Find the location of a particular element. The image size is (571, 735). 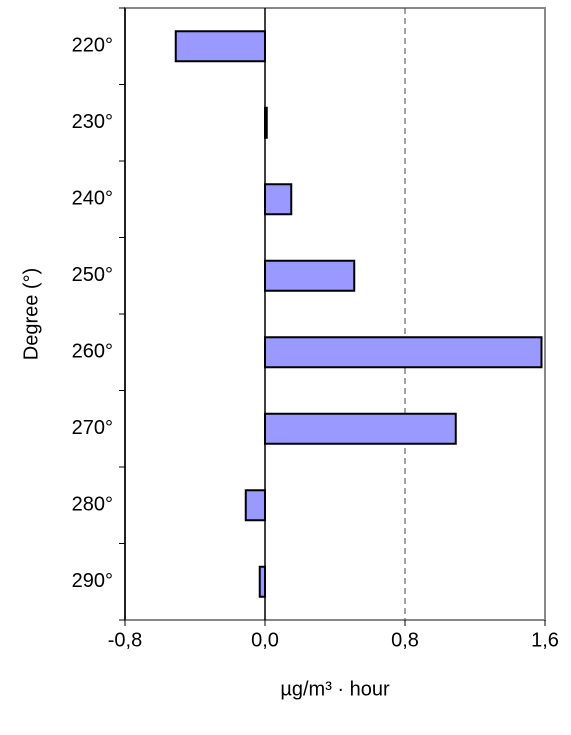

y-tick-label: 240° is located at coordinates (92, 199).